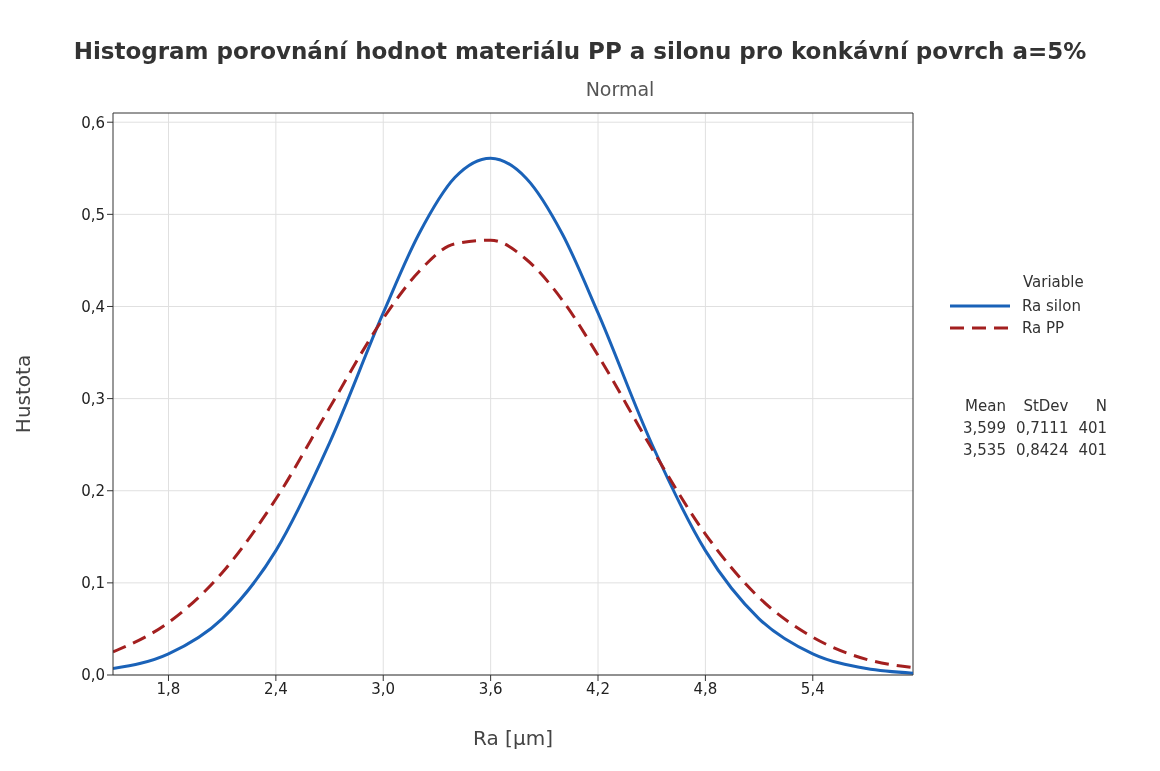 Image resolution: width=1160 pixels, height=771 pixels. I want to click on y-axis-title: Hustota, so click(23, 394).